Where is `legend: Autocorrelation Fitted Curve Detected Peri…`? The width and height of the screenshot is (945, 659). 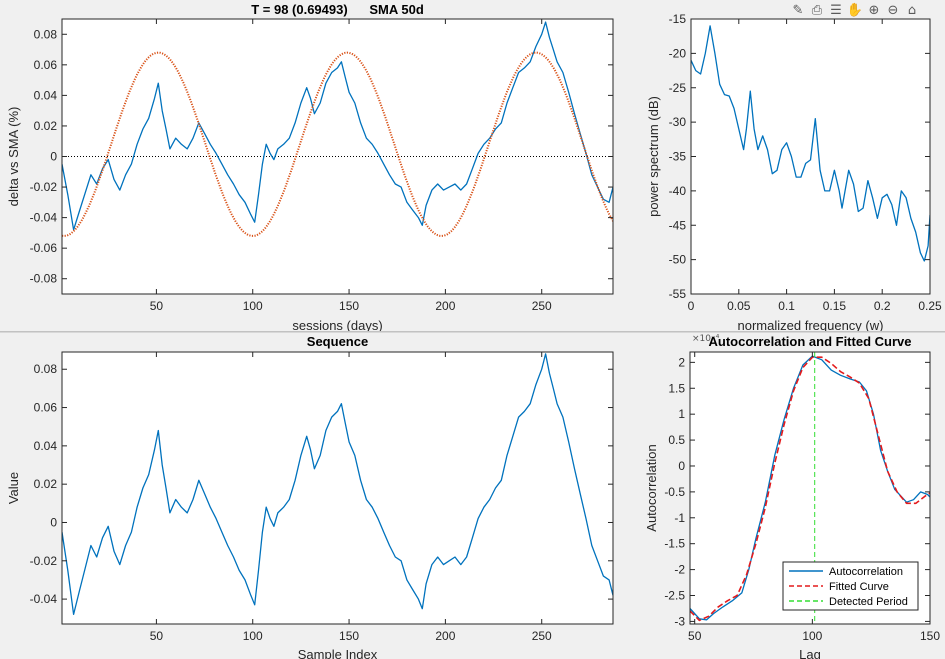 legend: Autocorrelation Fitted Curve Detected Peri… is located at coordinates (850, 586).